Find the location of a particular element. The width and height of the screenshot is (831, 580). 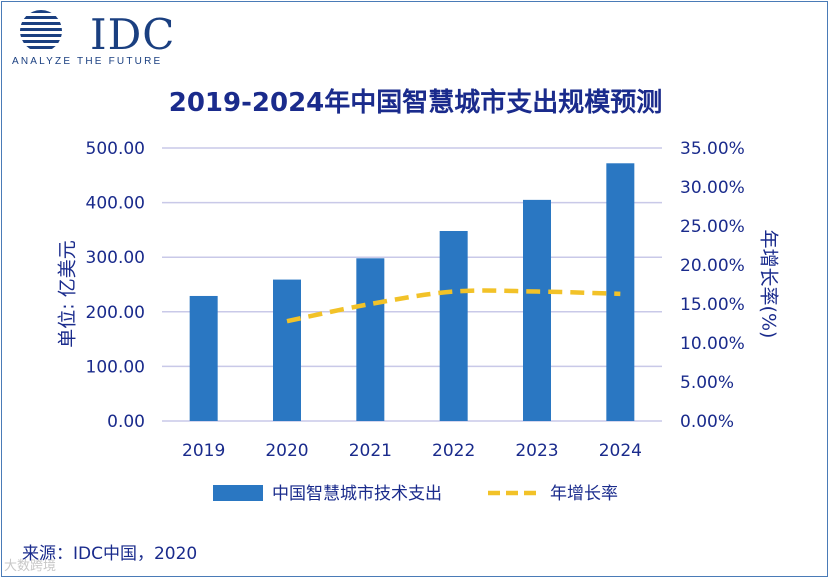

y-tick-label-right: 30.00% is located at coordinates (712, 188).